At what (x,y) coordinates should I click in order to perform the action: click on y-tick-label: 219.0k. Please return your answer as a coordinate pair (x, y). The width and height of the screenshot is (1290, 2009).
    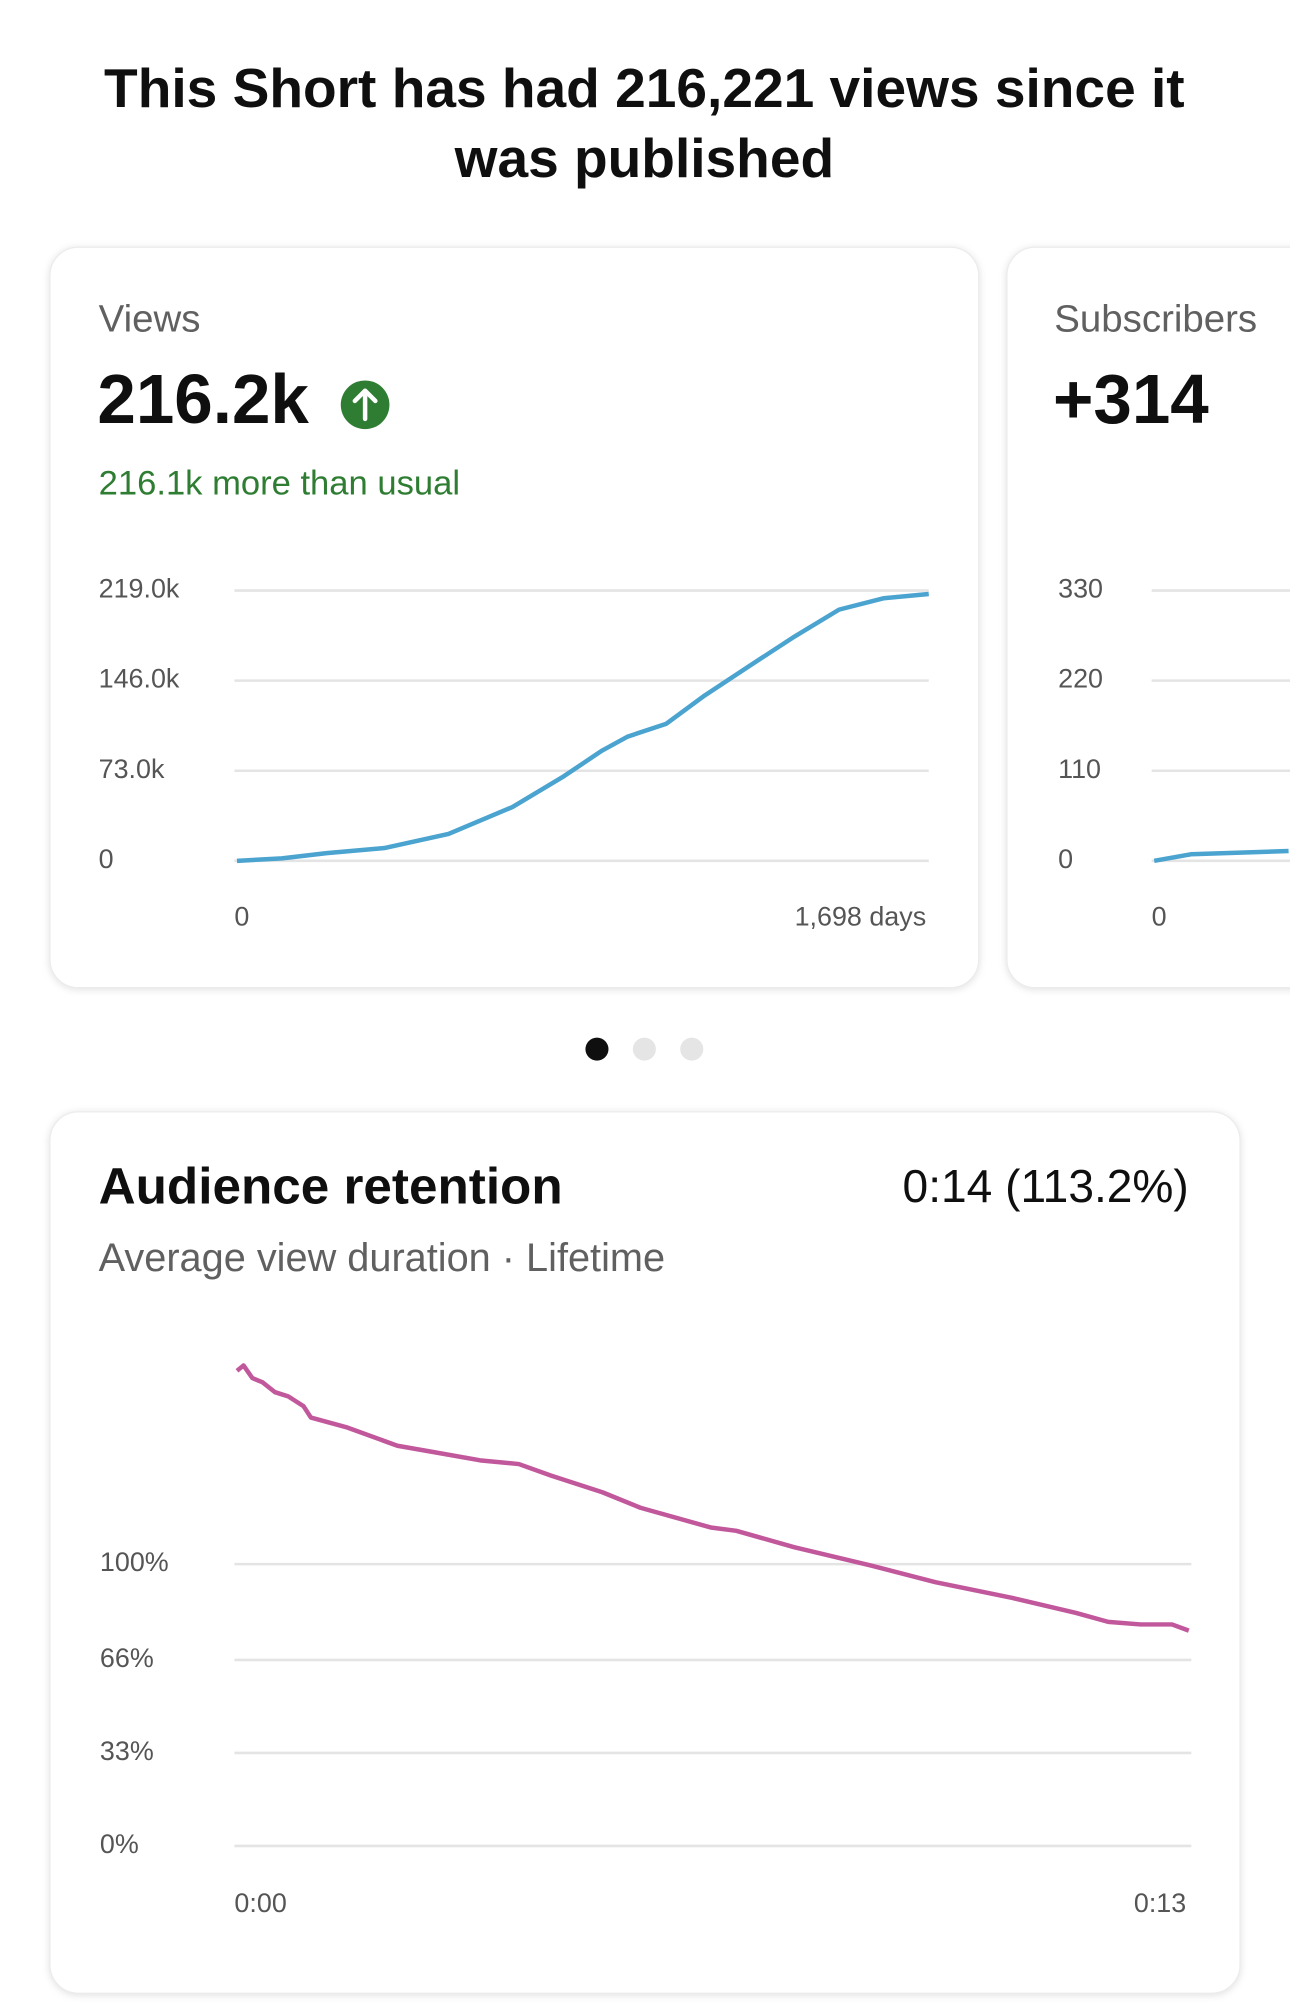
    Looking at the image, I should click on (139, 589).